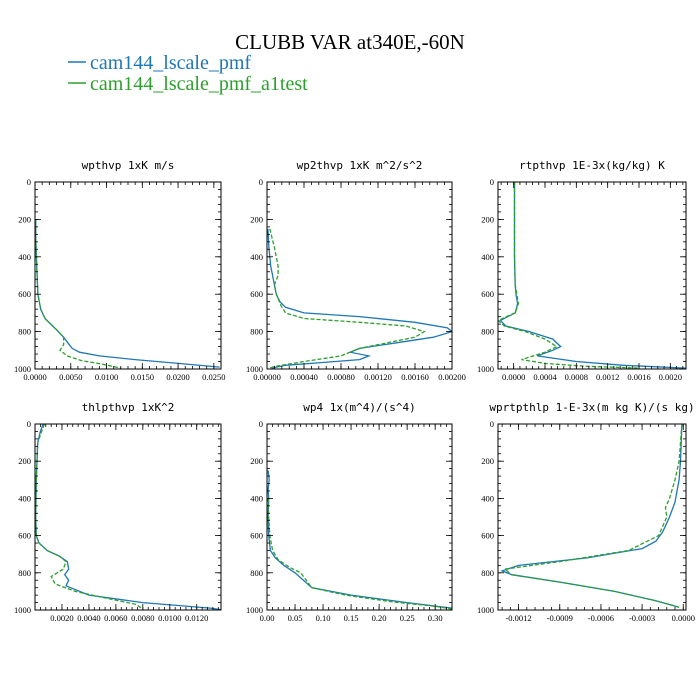  Describe the element at coordinates (601, 618) in the screenshot. I see `x-tick-label: -0.0006` at that location.